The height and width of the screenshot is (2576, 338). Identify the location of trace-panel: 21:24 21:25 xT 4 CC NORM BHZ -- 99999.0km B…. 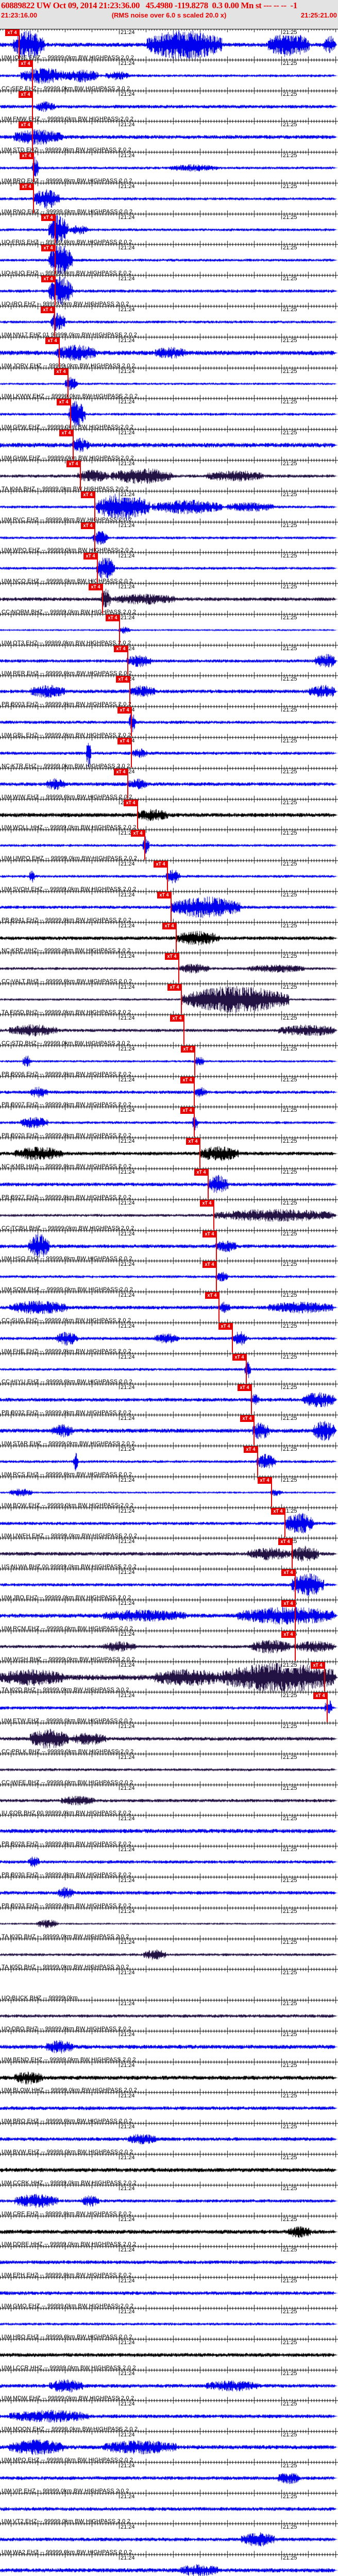
(169, 599).